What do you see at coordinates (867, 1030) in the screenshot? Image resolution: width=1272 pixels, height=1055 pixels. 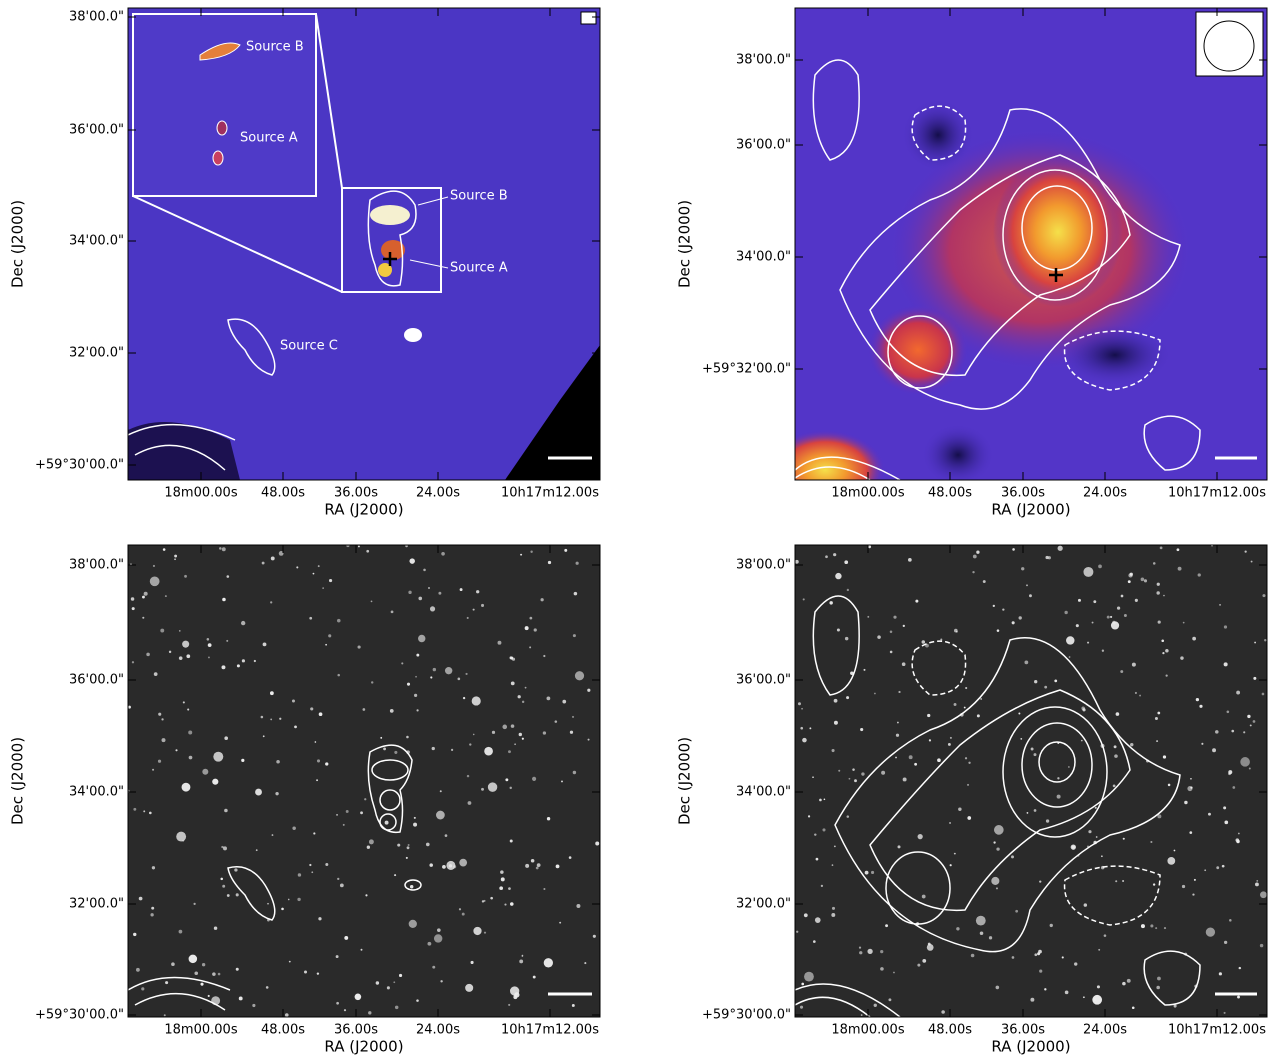 I see `x-tick-label: 18m00.00s` at bounding box center [867, 1030].